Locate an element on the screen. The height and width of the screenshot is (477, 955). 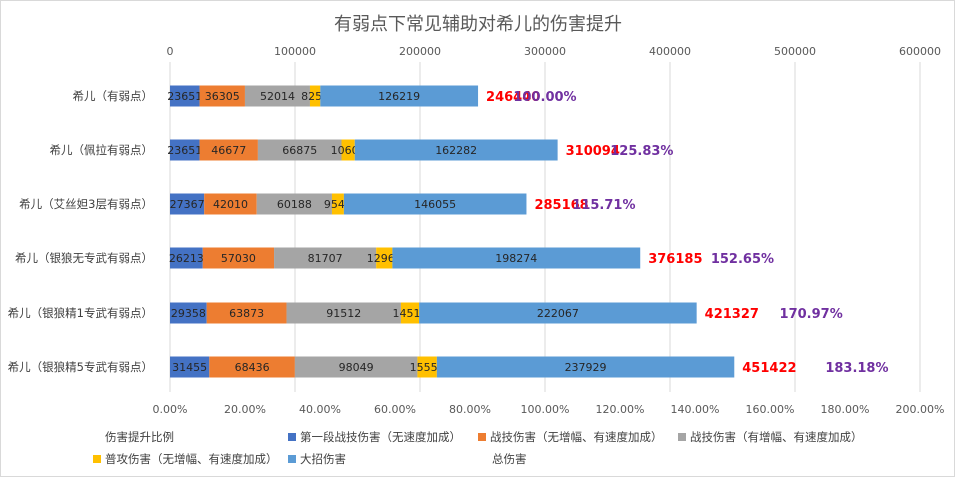
legend-entry: 总伤害 is located at coordinates (509, 459).